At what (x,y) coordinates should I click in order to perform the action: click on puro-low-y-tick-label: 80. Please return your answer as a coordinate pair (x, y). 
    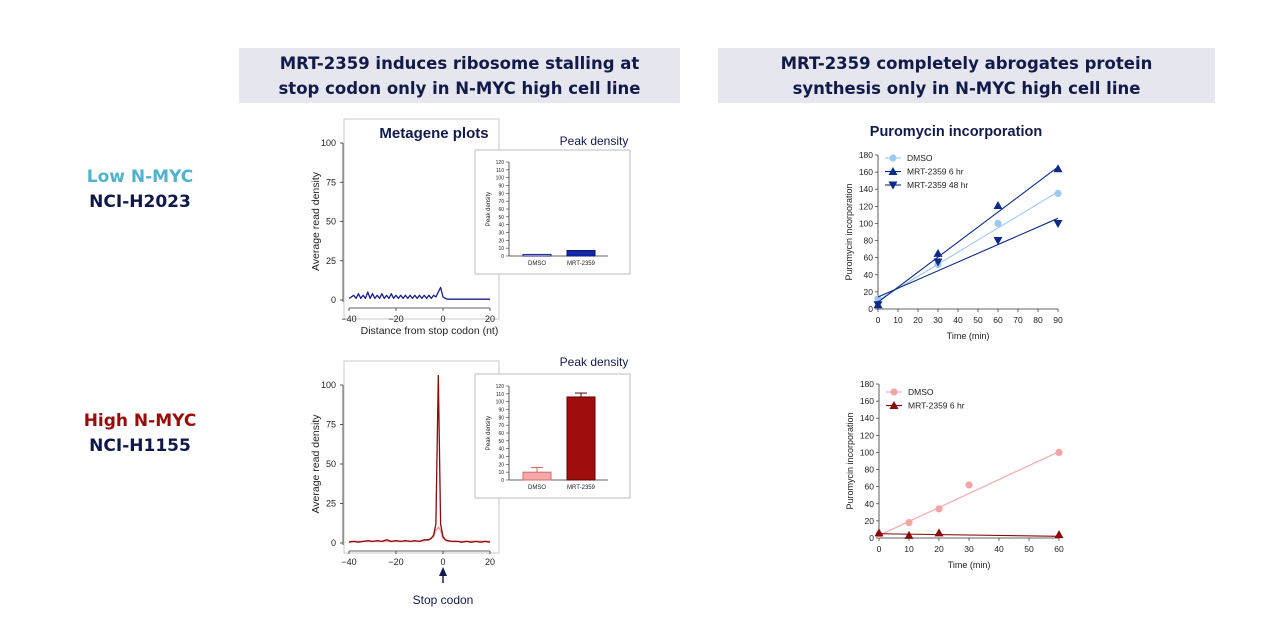
    Looking at the image, I should click on (869, 241).